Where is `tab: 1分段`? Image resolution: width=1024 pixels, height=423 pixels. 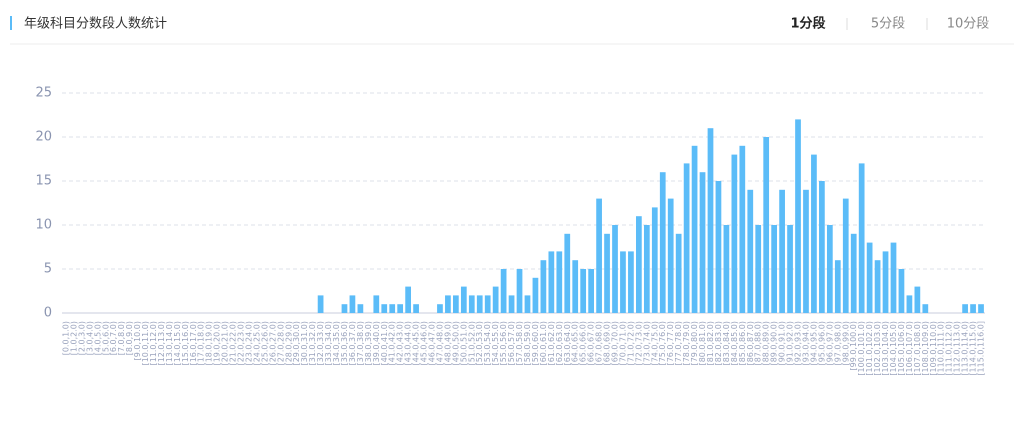 tab: 1分段 is located at coordinates (807, 24).